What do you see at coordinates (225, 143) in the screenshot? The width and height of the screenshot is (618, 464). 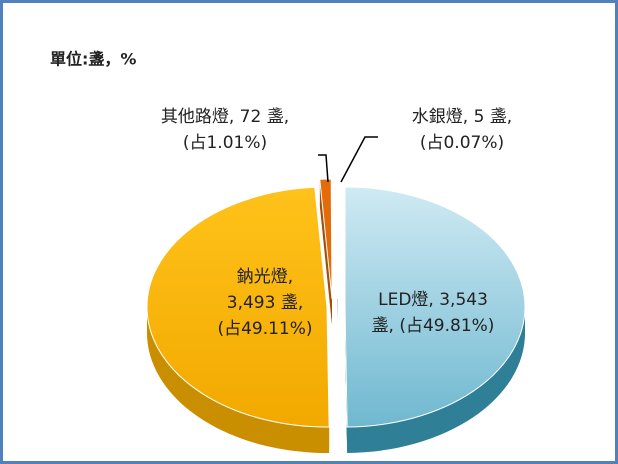 I see `slice-label: (占1.01%)` at bounding box center [225, 143].